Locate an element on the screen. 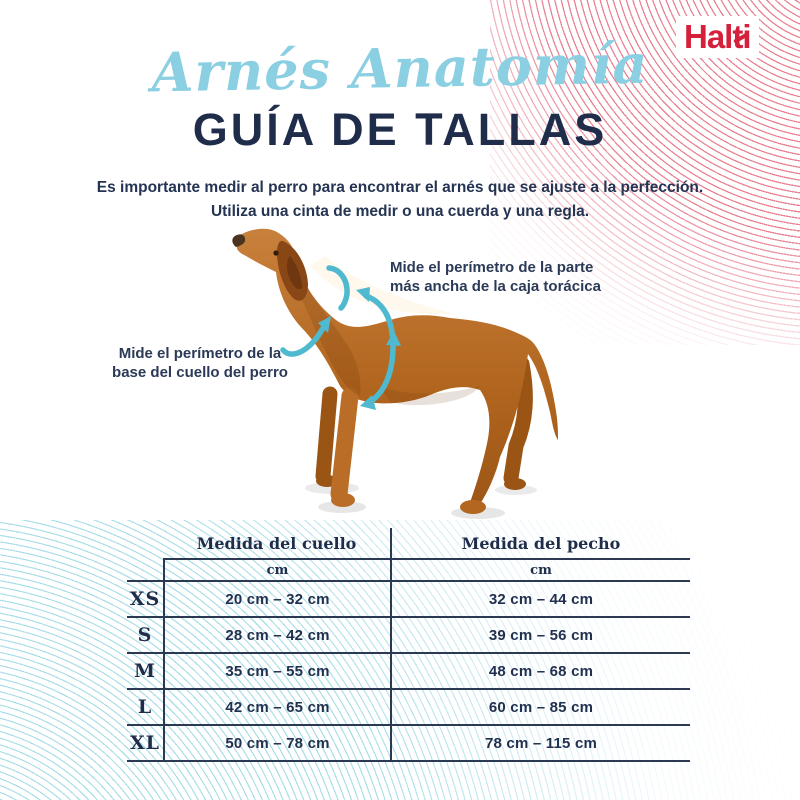 The image size is (800, 800). chest-range-l: 60 cm – 85 cm is located at coordinates (540, 708).